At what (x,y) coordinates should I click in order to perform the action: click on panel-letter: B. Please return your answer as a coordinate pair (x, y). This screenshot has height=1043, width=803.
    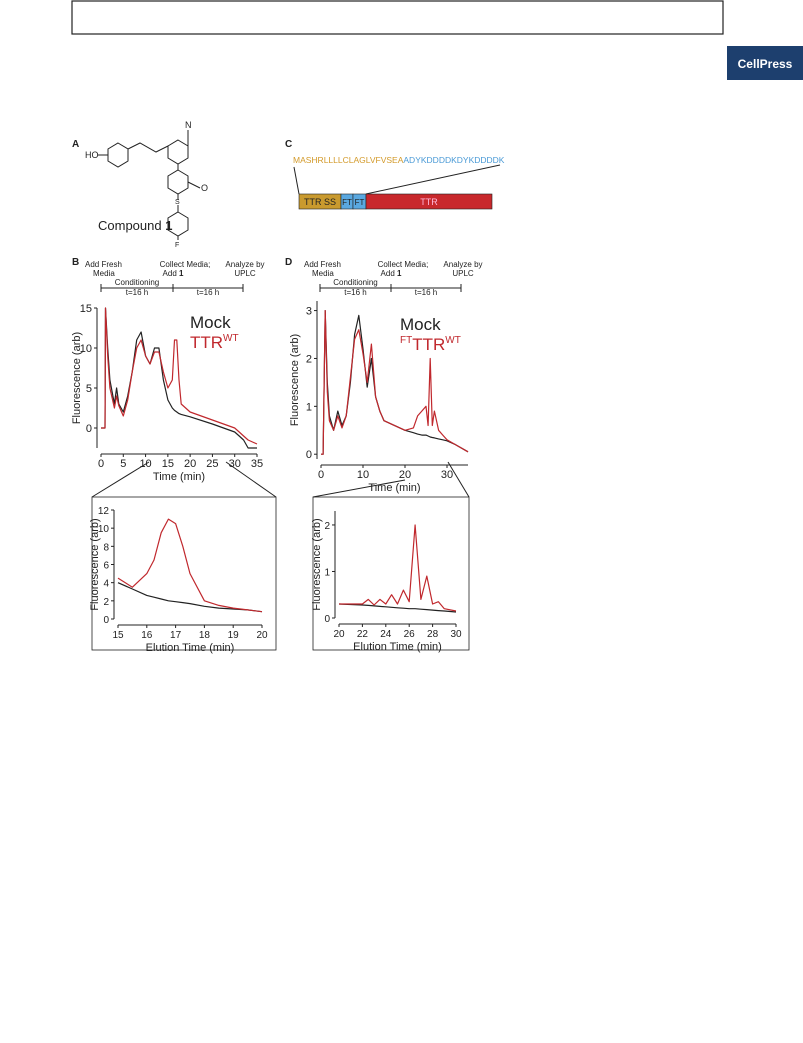
    Looking at the image, I should click on (75, 262).